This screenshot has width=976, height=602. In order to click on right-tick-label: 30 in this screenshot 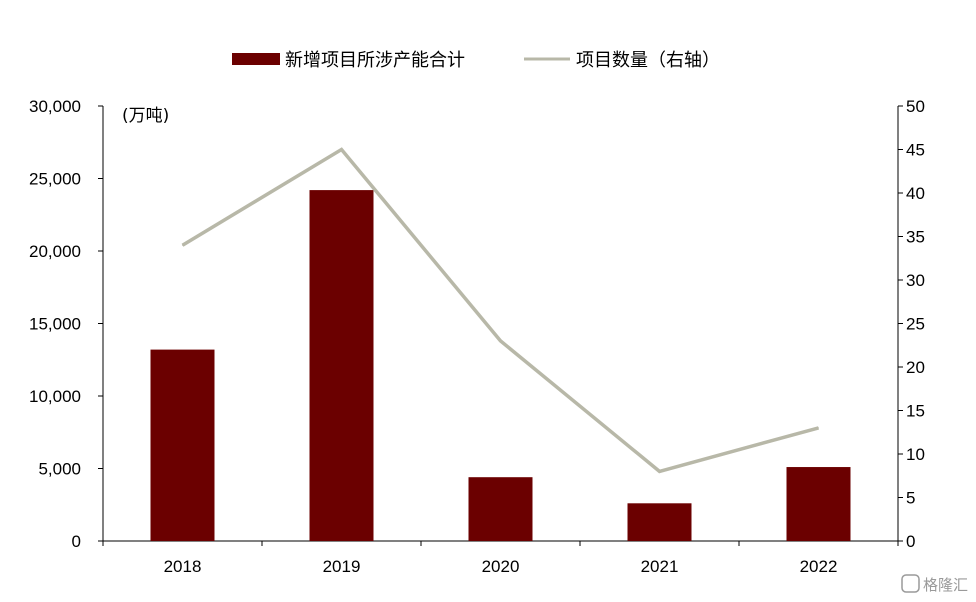, I will do `click(915, 280)`.